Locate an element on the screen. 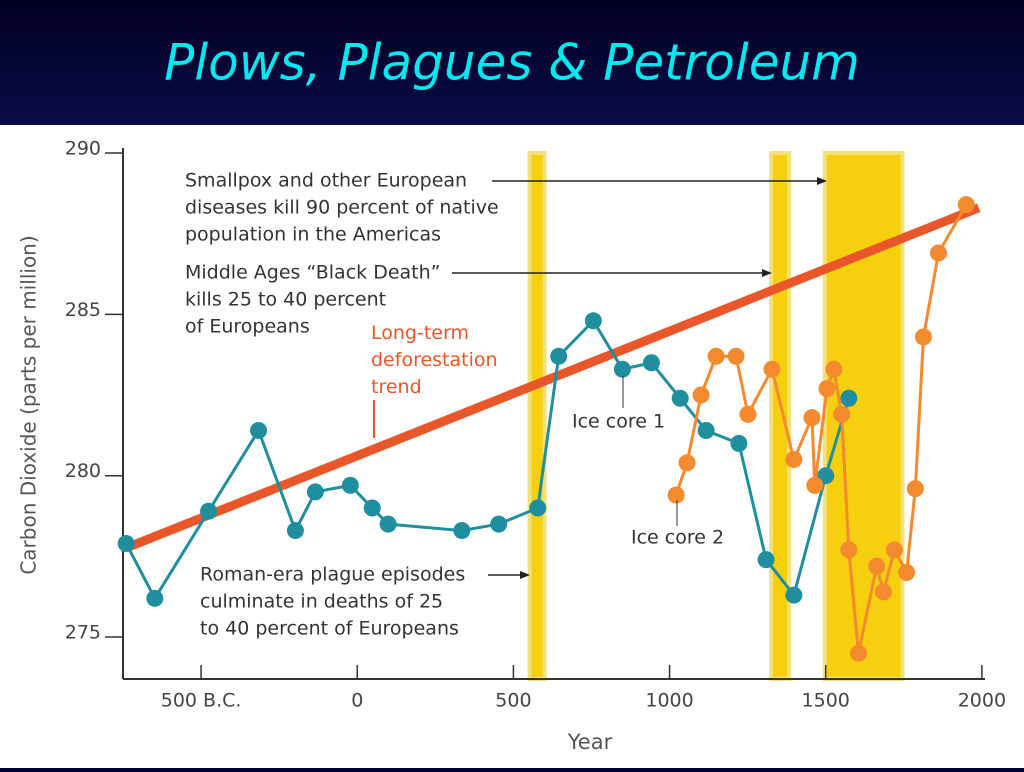 The image size is (1024, 772). x-axis-label: Year is located at coordinates (590, 742).